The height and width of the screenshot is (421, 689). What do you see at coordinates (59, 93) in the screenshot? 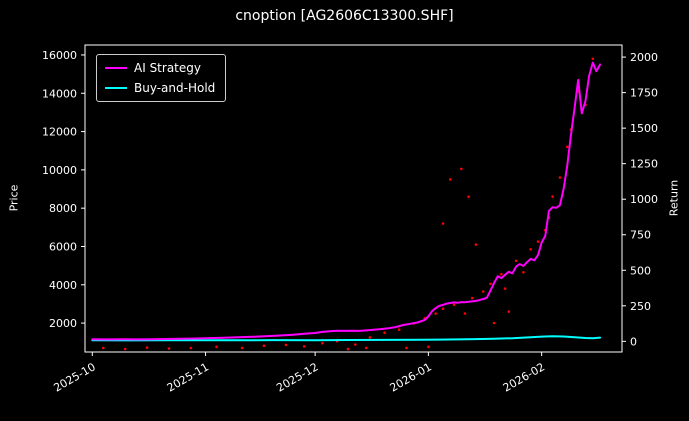
I see `svg-text: 14000` at bounding box center [59, 93].